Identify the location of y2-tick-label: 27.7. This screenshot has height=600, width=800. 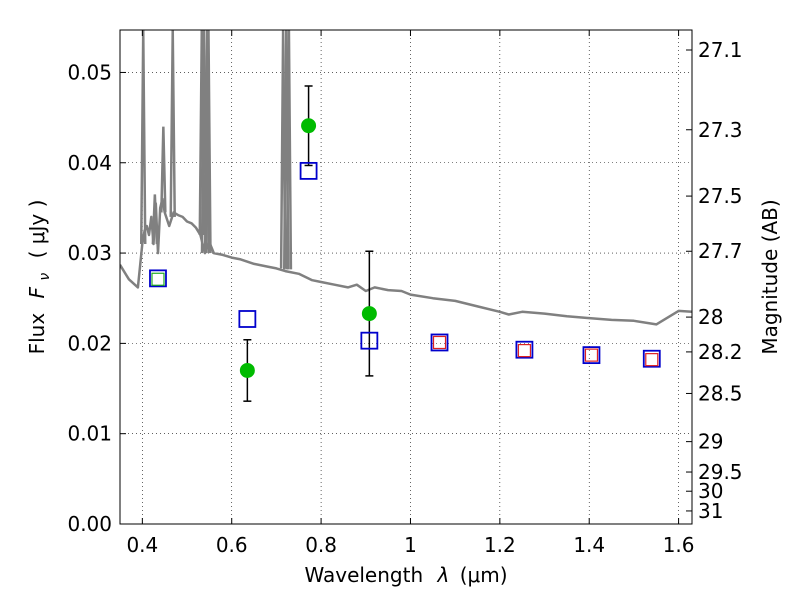
(720, 251).